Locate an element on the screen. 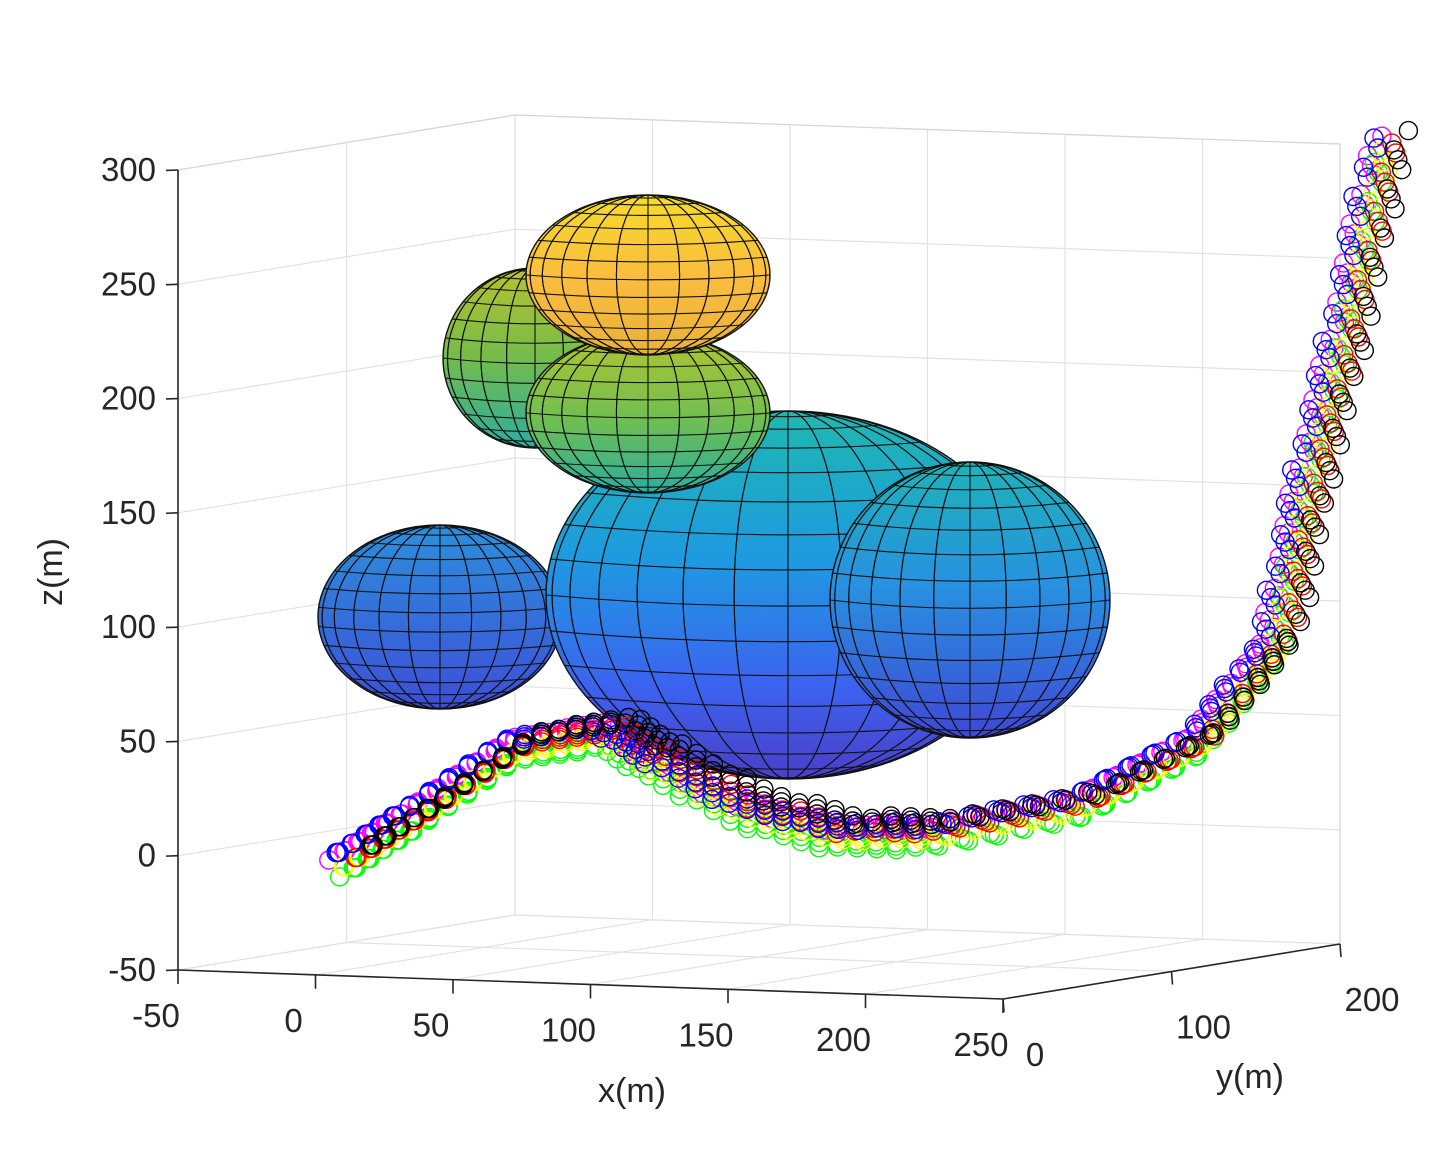 The image size is (1448, 1160). grid-line is located at coordinates (346, 485).